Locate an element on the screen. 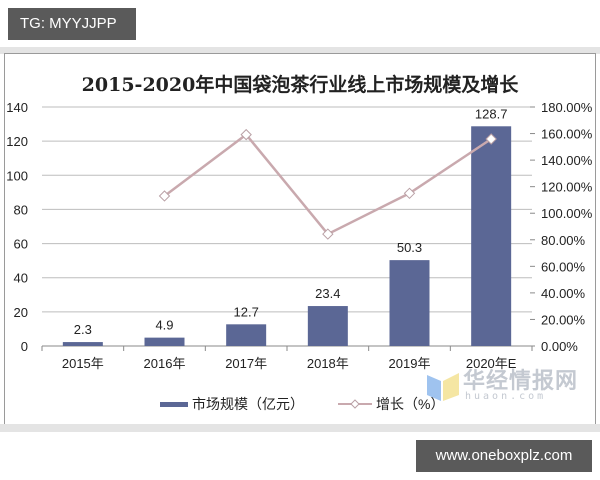 This screenshot has width=600, height=480. bar-value-label: 12.7 is located at coordinates (246, 311).